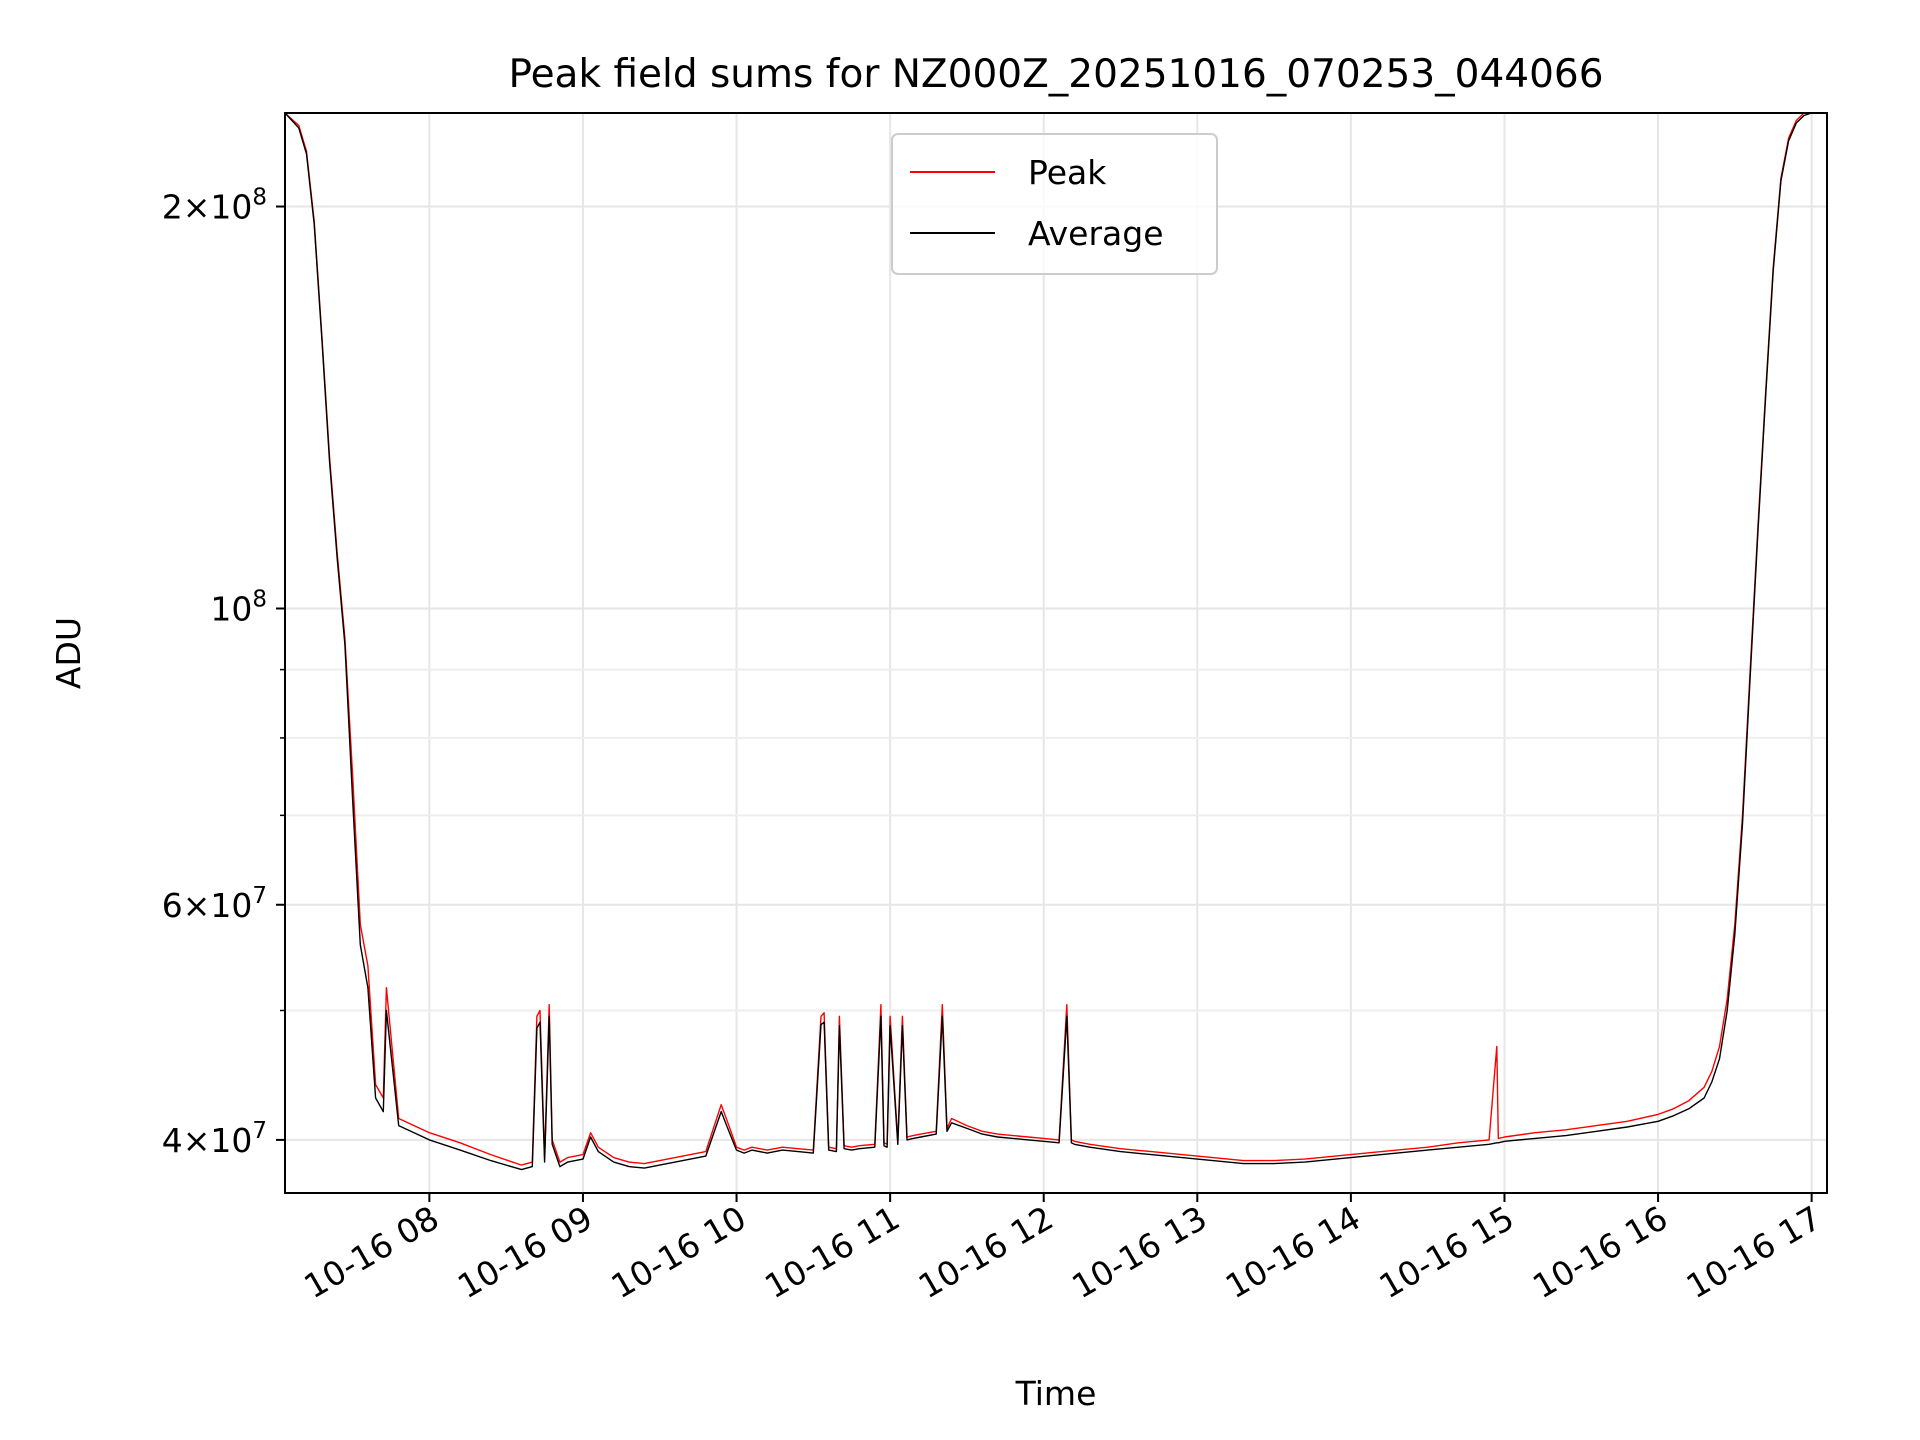 The height and width of the screenshot is (1440, 1920). Describe the element at coordinates (1096, 233) in the screenshot. I see `legend-label-average: Average` at that location.